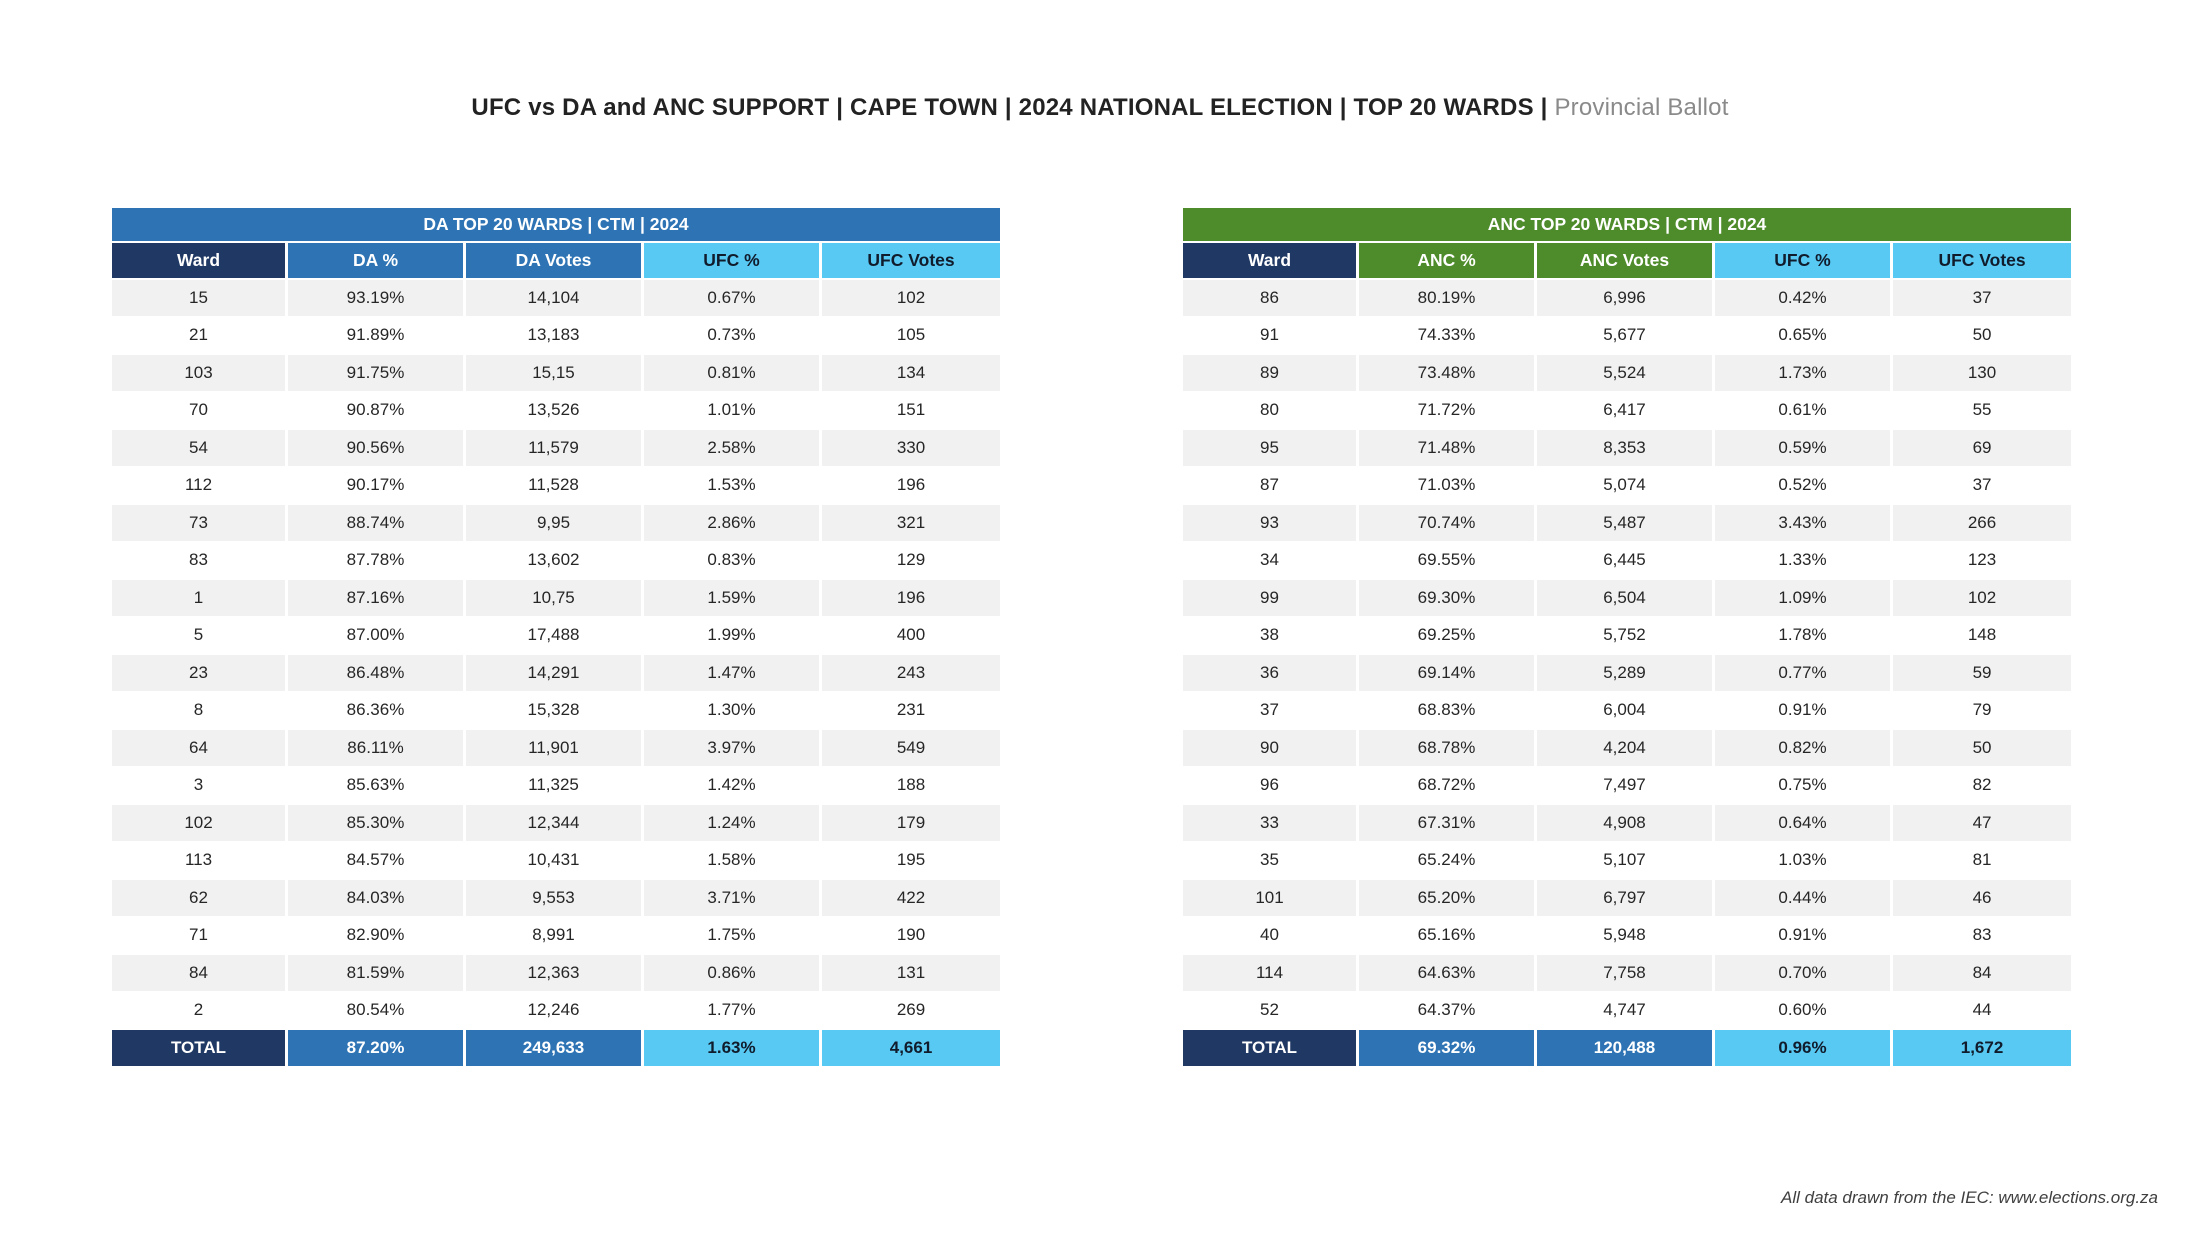  I want to click on table-cell: 34, so click(1271, 561).